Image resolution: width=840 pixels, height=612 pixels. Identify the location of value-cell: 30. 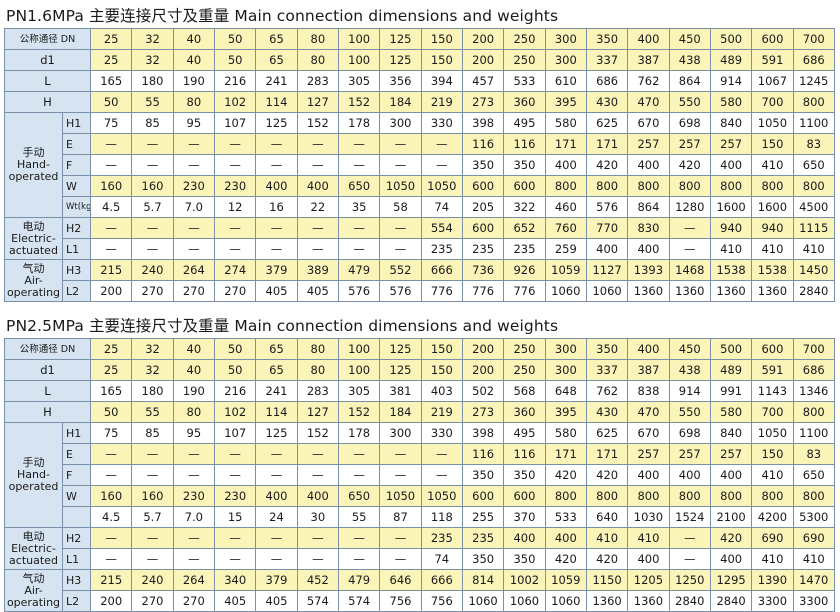
(317, 517).